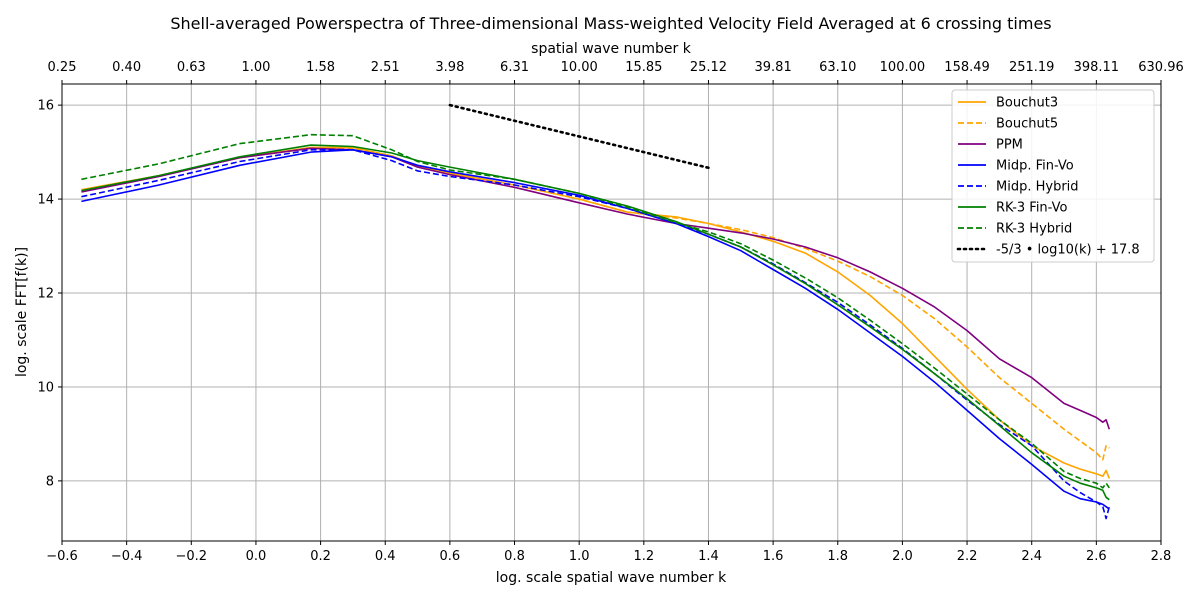 Image resolution: width=1200 pixels, height=600 pixels. What do you see at coordinates (708, 556) in the screenshot?
I see `x-tick-label: 1.4` at bounding box center [708, 556].